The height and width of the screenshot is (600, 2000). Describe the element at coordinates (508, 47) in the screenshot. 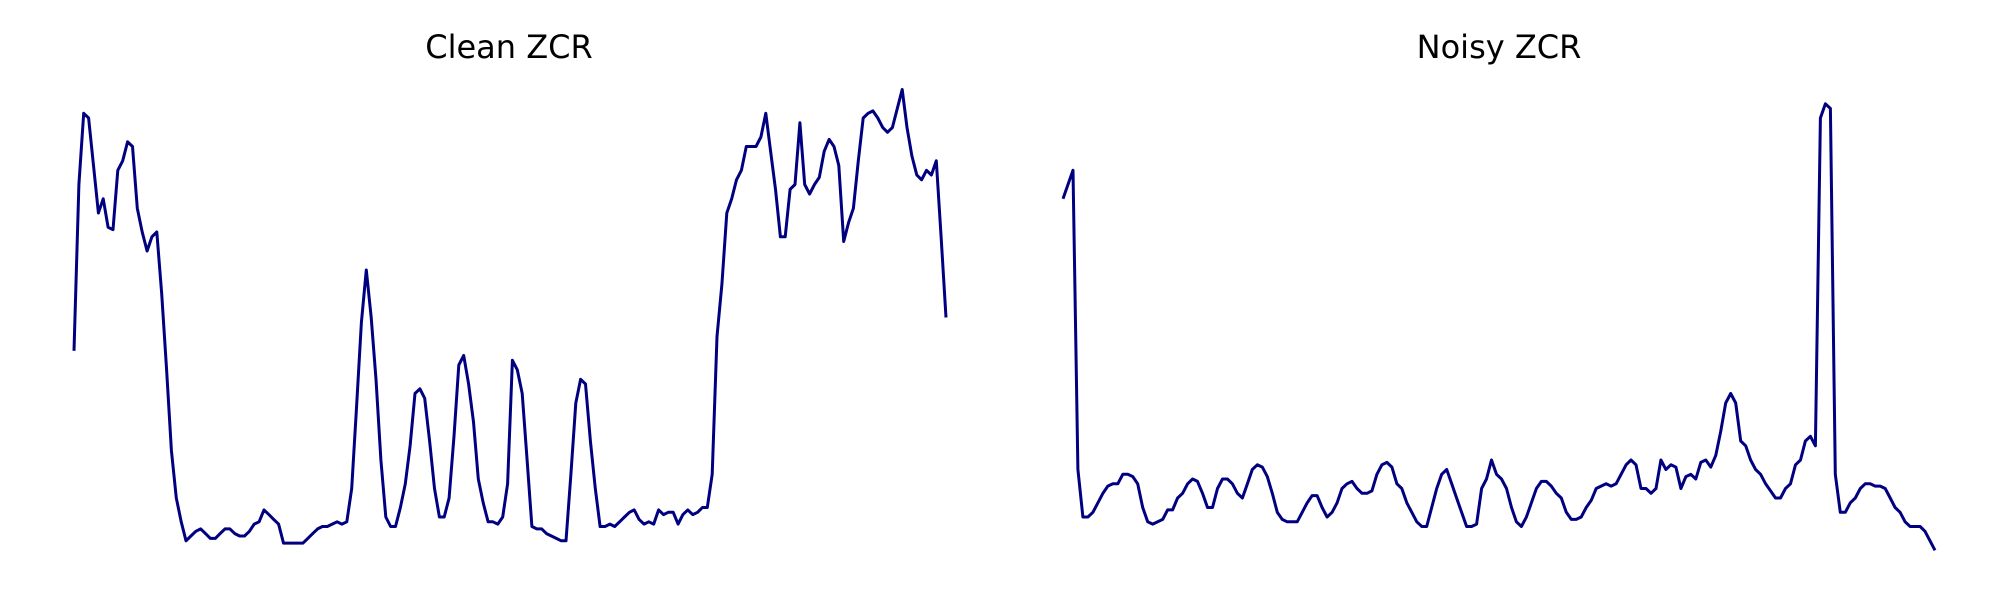

I see `clean-zcr-title: Clean ZCR` at that location.